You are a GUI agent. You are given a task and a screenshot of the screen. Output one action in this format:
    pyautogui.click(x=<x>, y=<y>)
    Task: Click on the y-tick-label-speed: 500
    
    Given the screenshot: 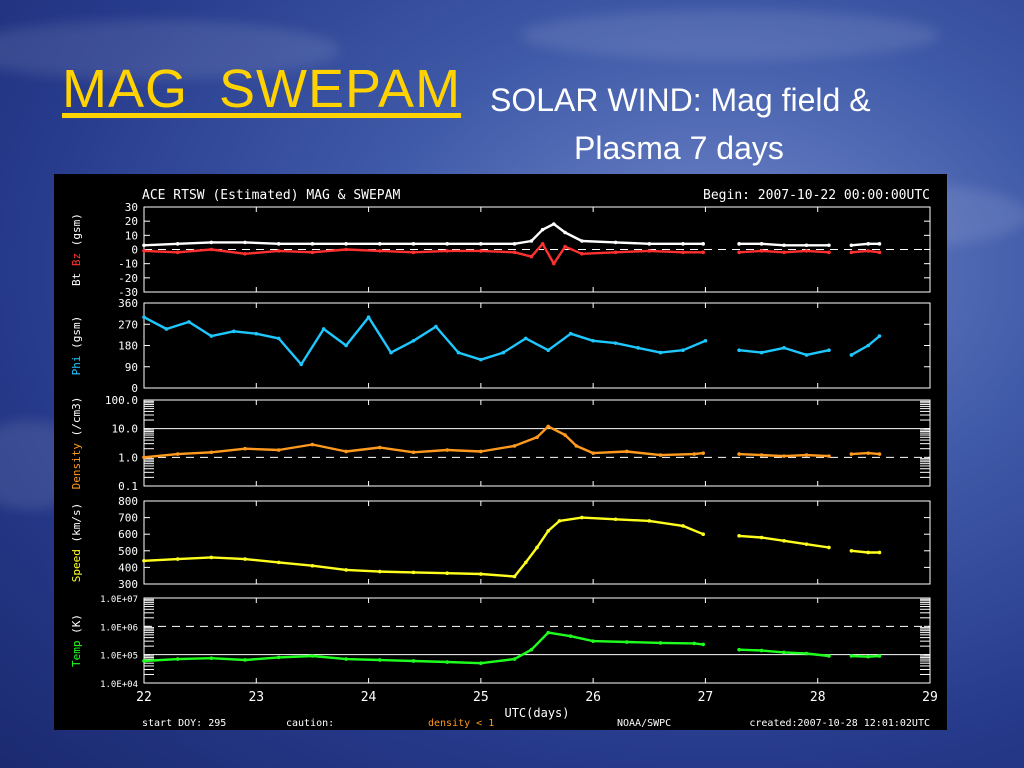 What is the action you would take?
    pyautogui.click(x=128, y=551)
    